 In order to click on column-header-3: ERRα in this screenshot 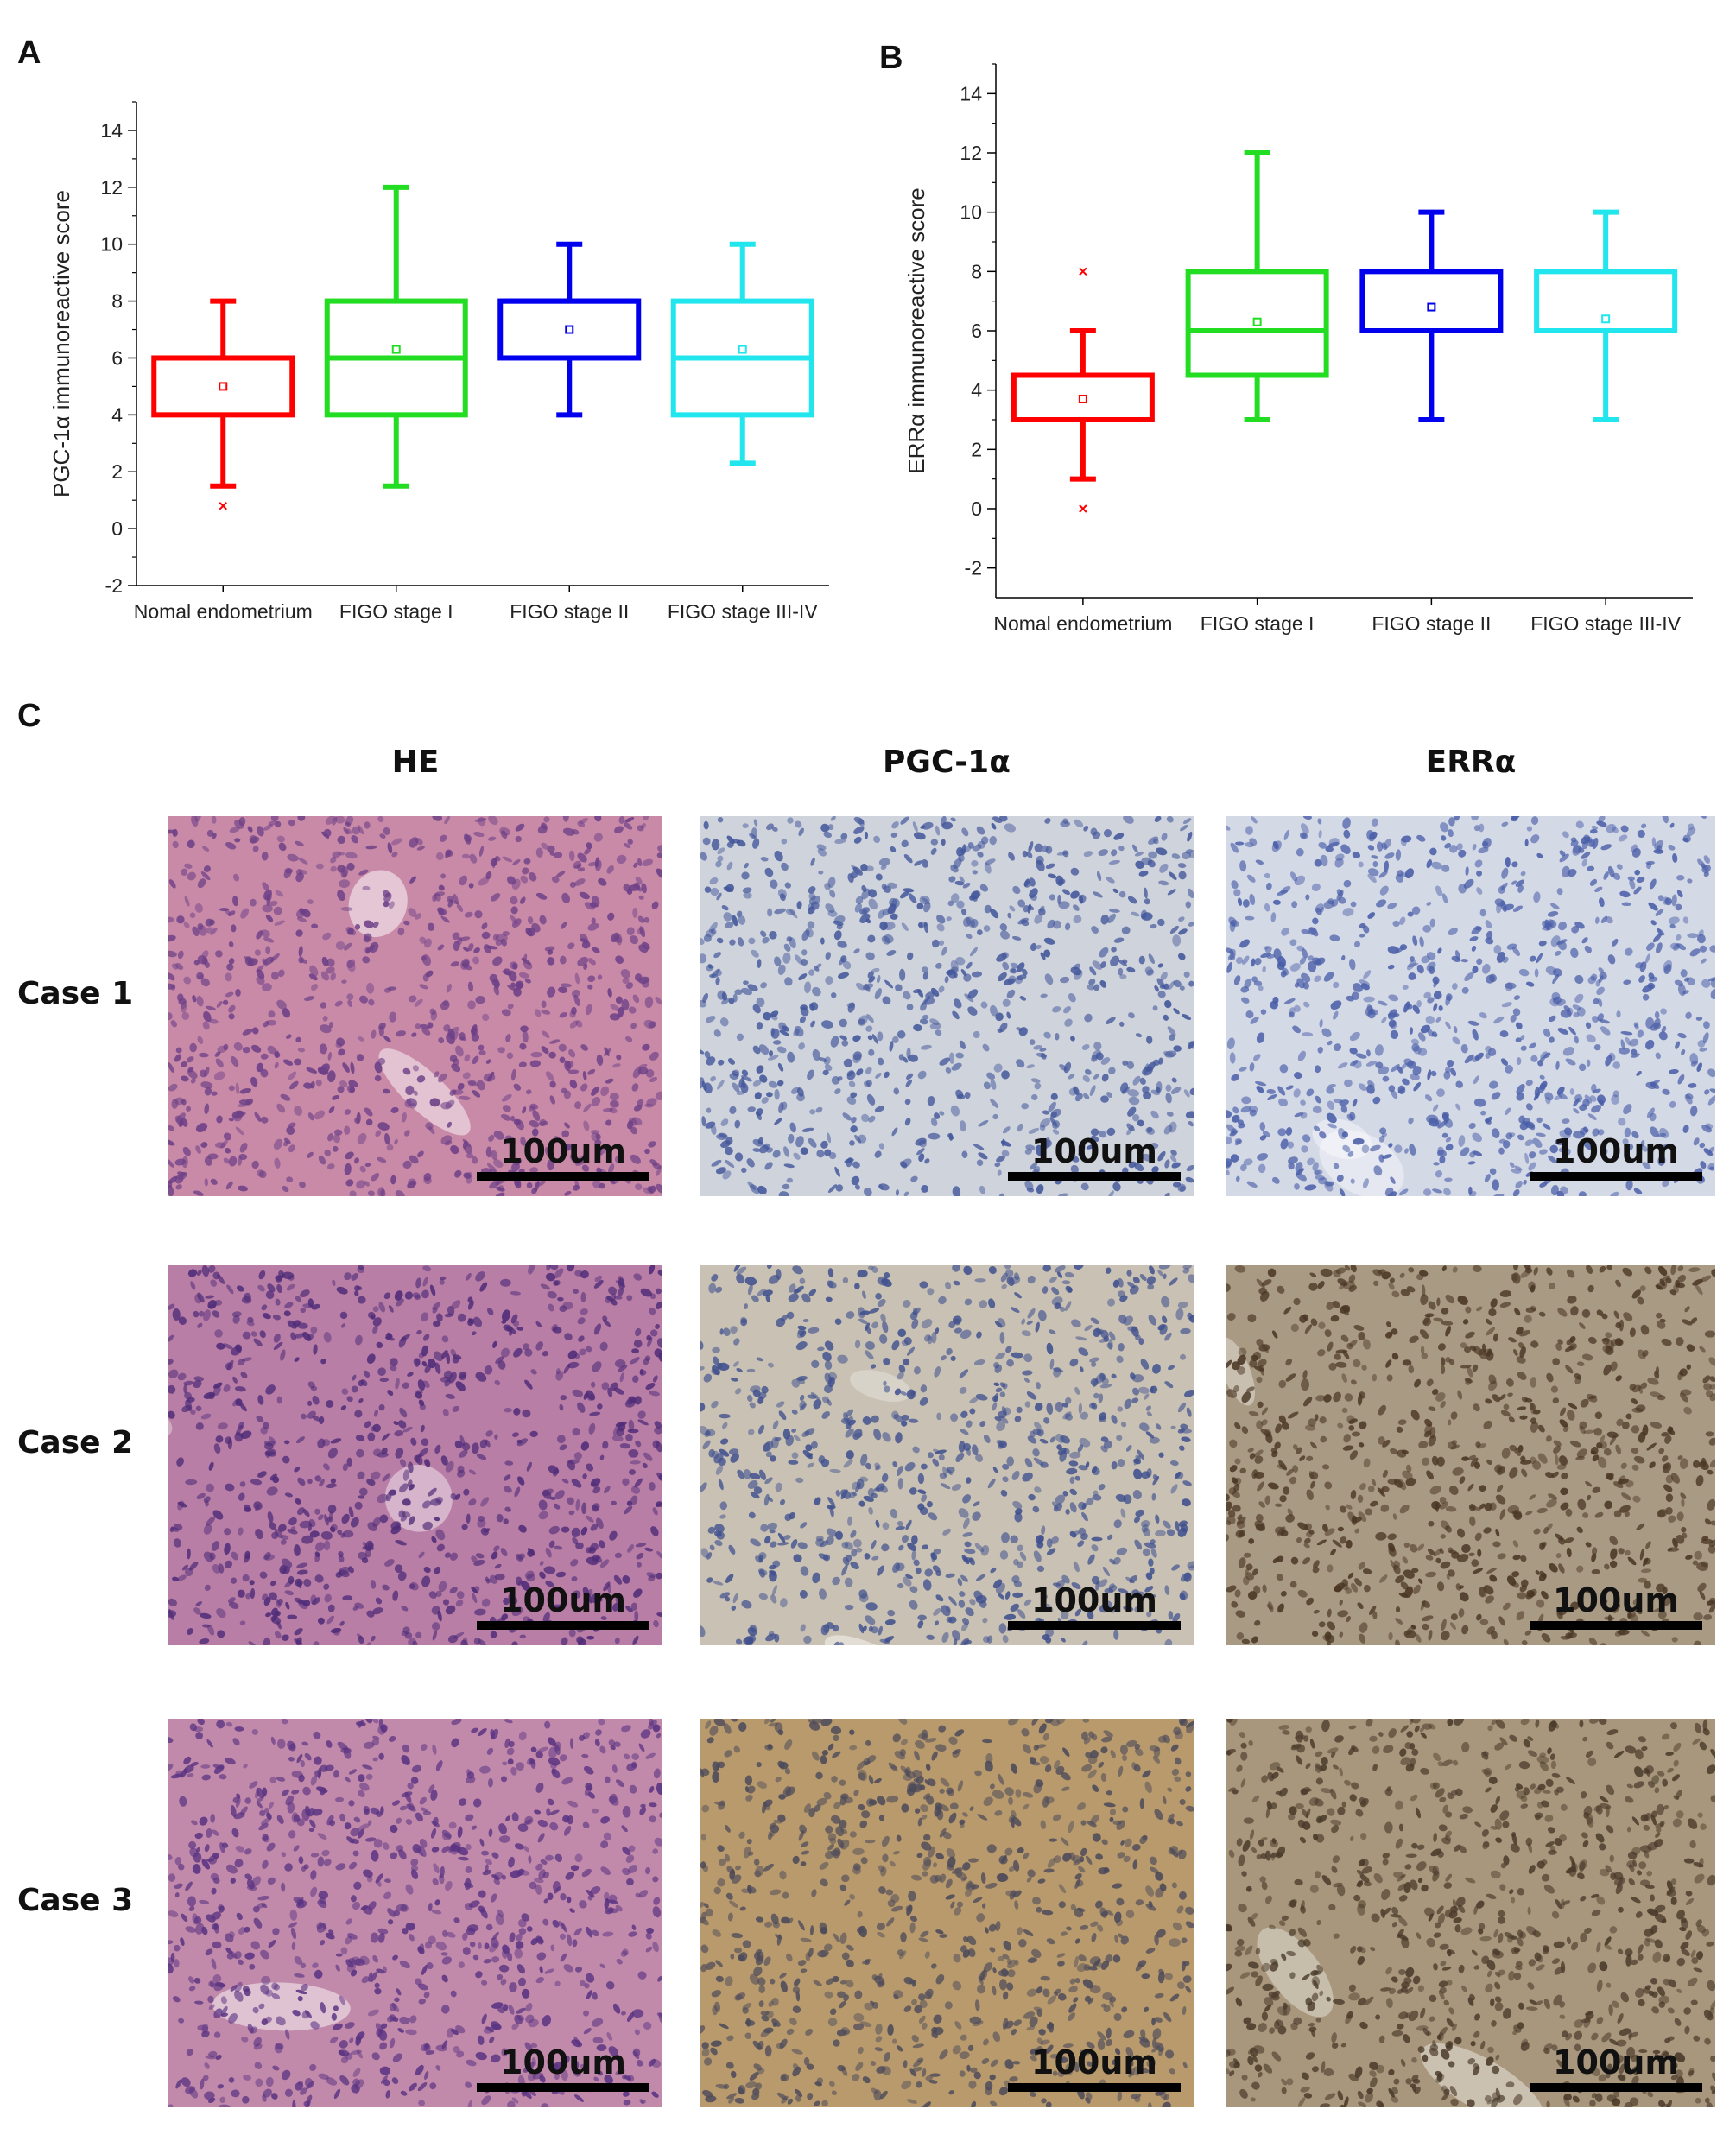, I will do `click(1471, 762)`.